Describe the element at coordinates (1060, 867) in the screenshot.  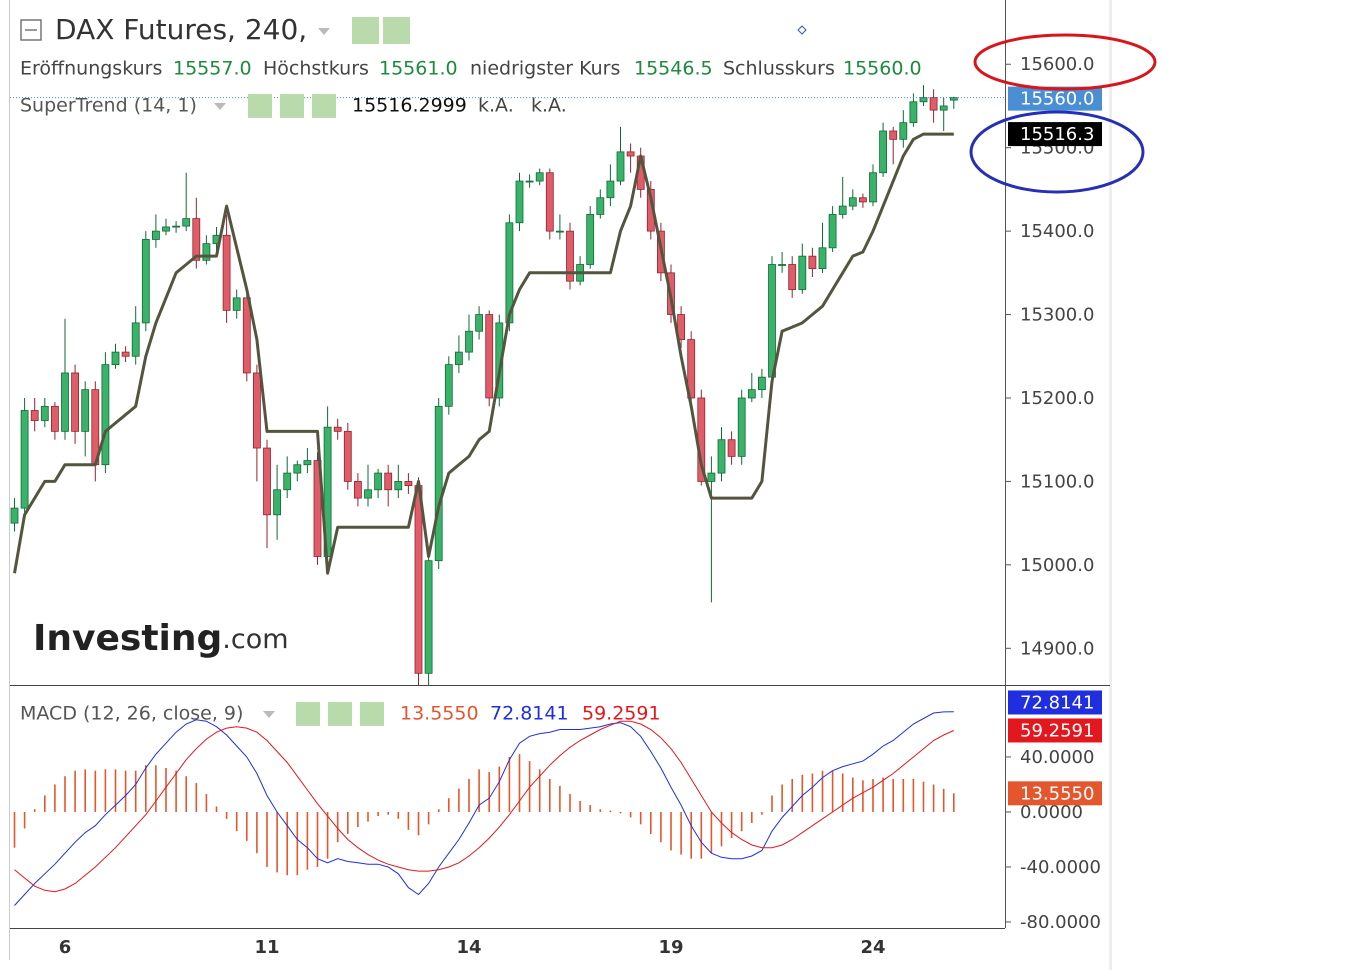
I see `y-tick-label: -40.0000` at that location.